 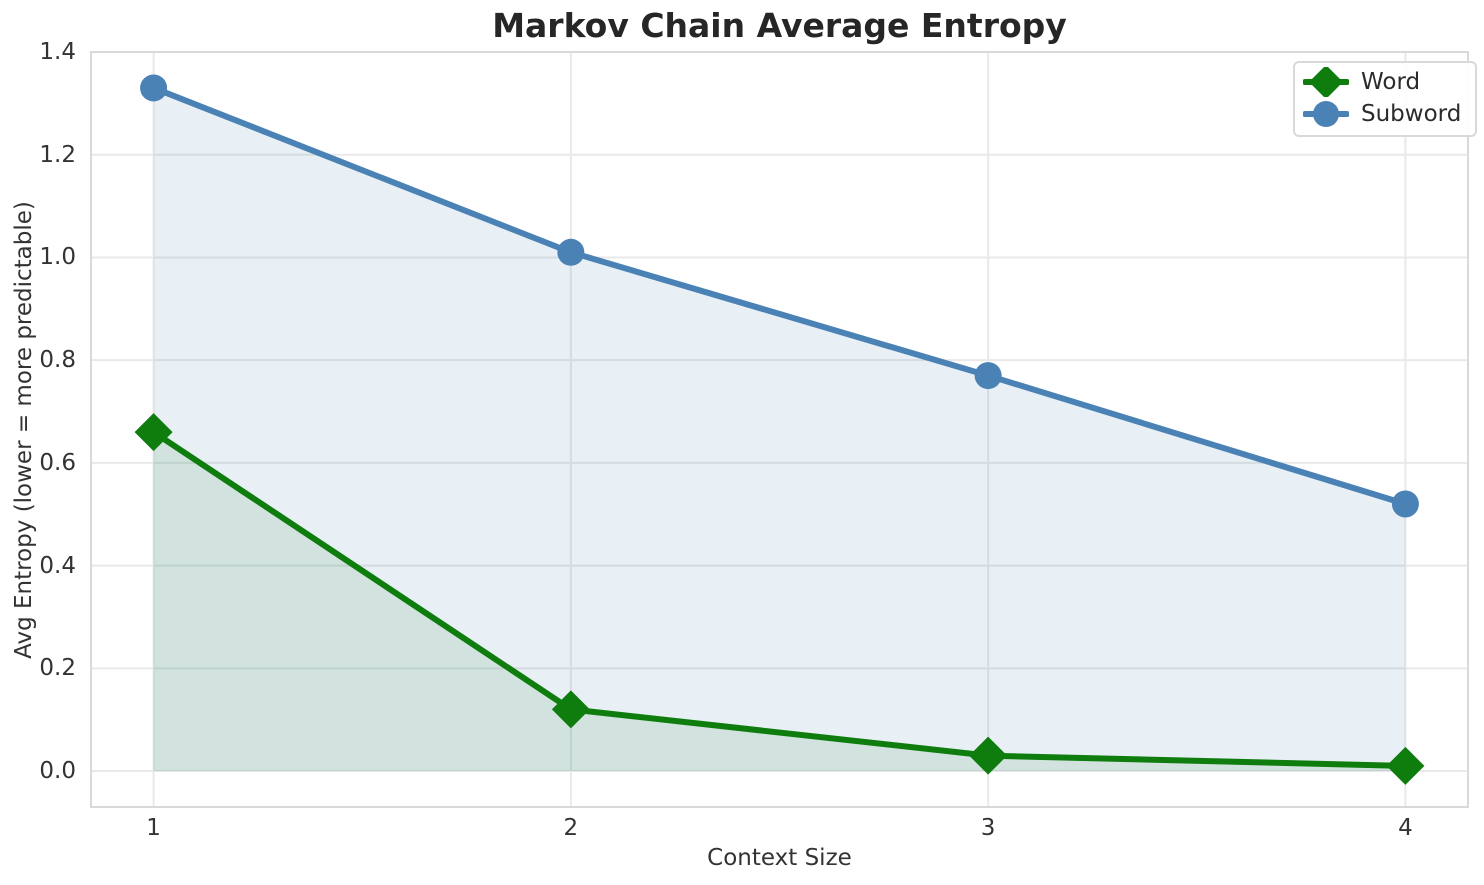 What do you see at coordinates (1405, 828) in the screenshot?
I see `x-tick-label: 4` at bounding box center [1405, 828].